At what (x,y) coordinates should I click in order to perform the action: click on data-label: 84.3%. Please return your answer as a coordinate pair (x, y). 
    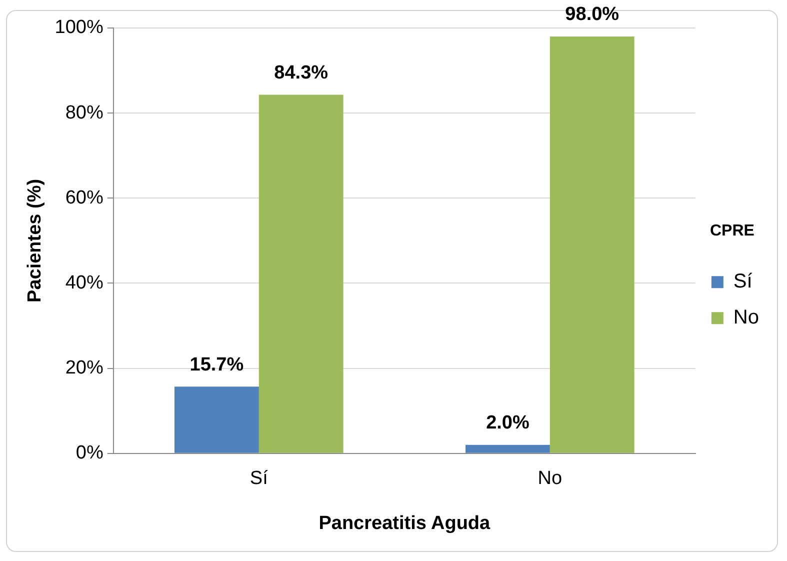
    Looking at the image, I should click on (301, 73).